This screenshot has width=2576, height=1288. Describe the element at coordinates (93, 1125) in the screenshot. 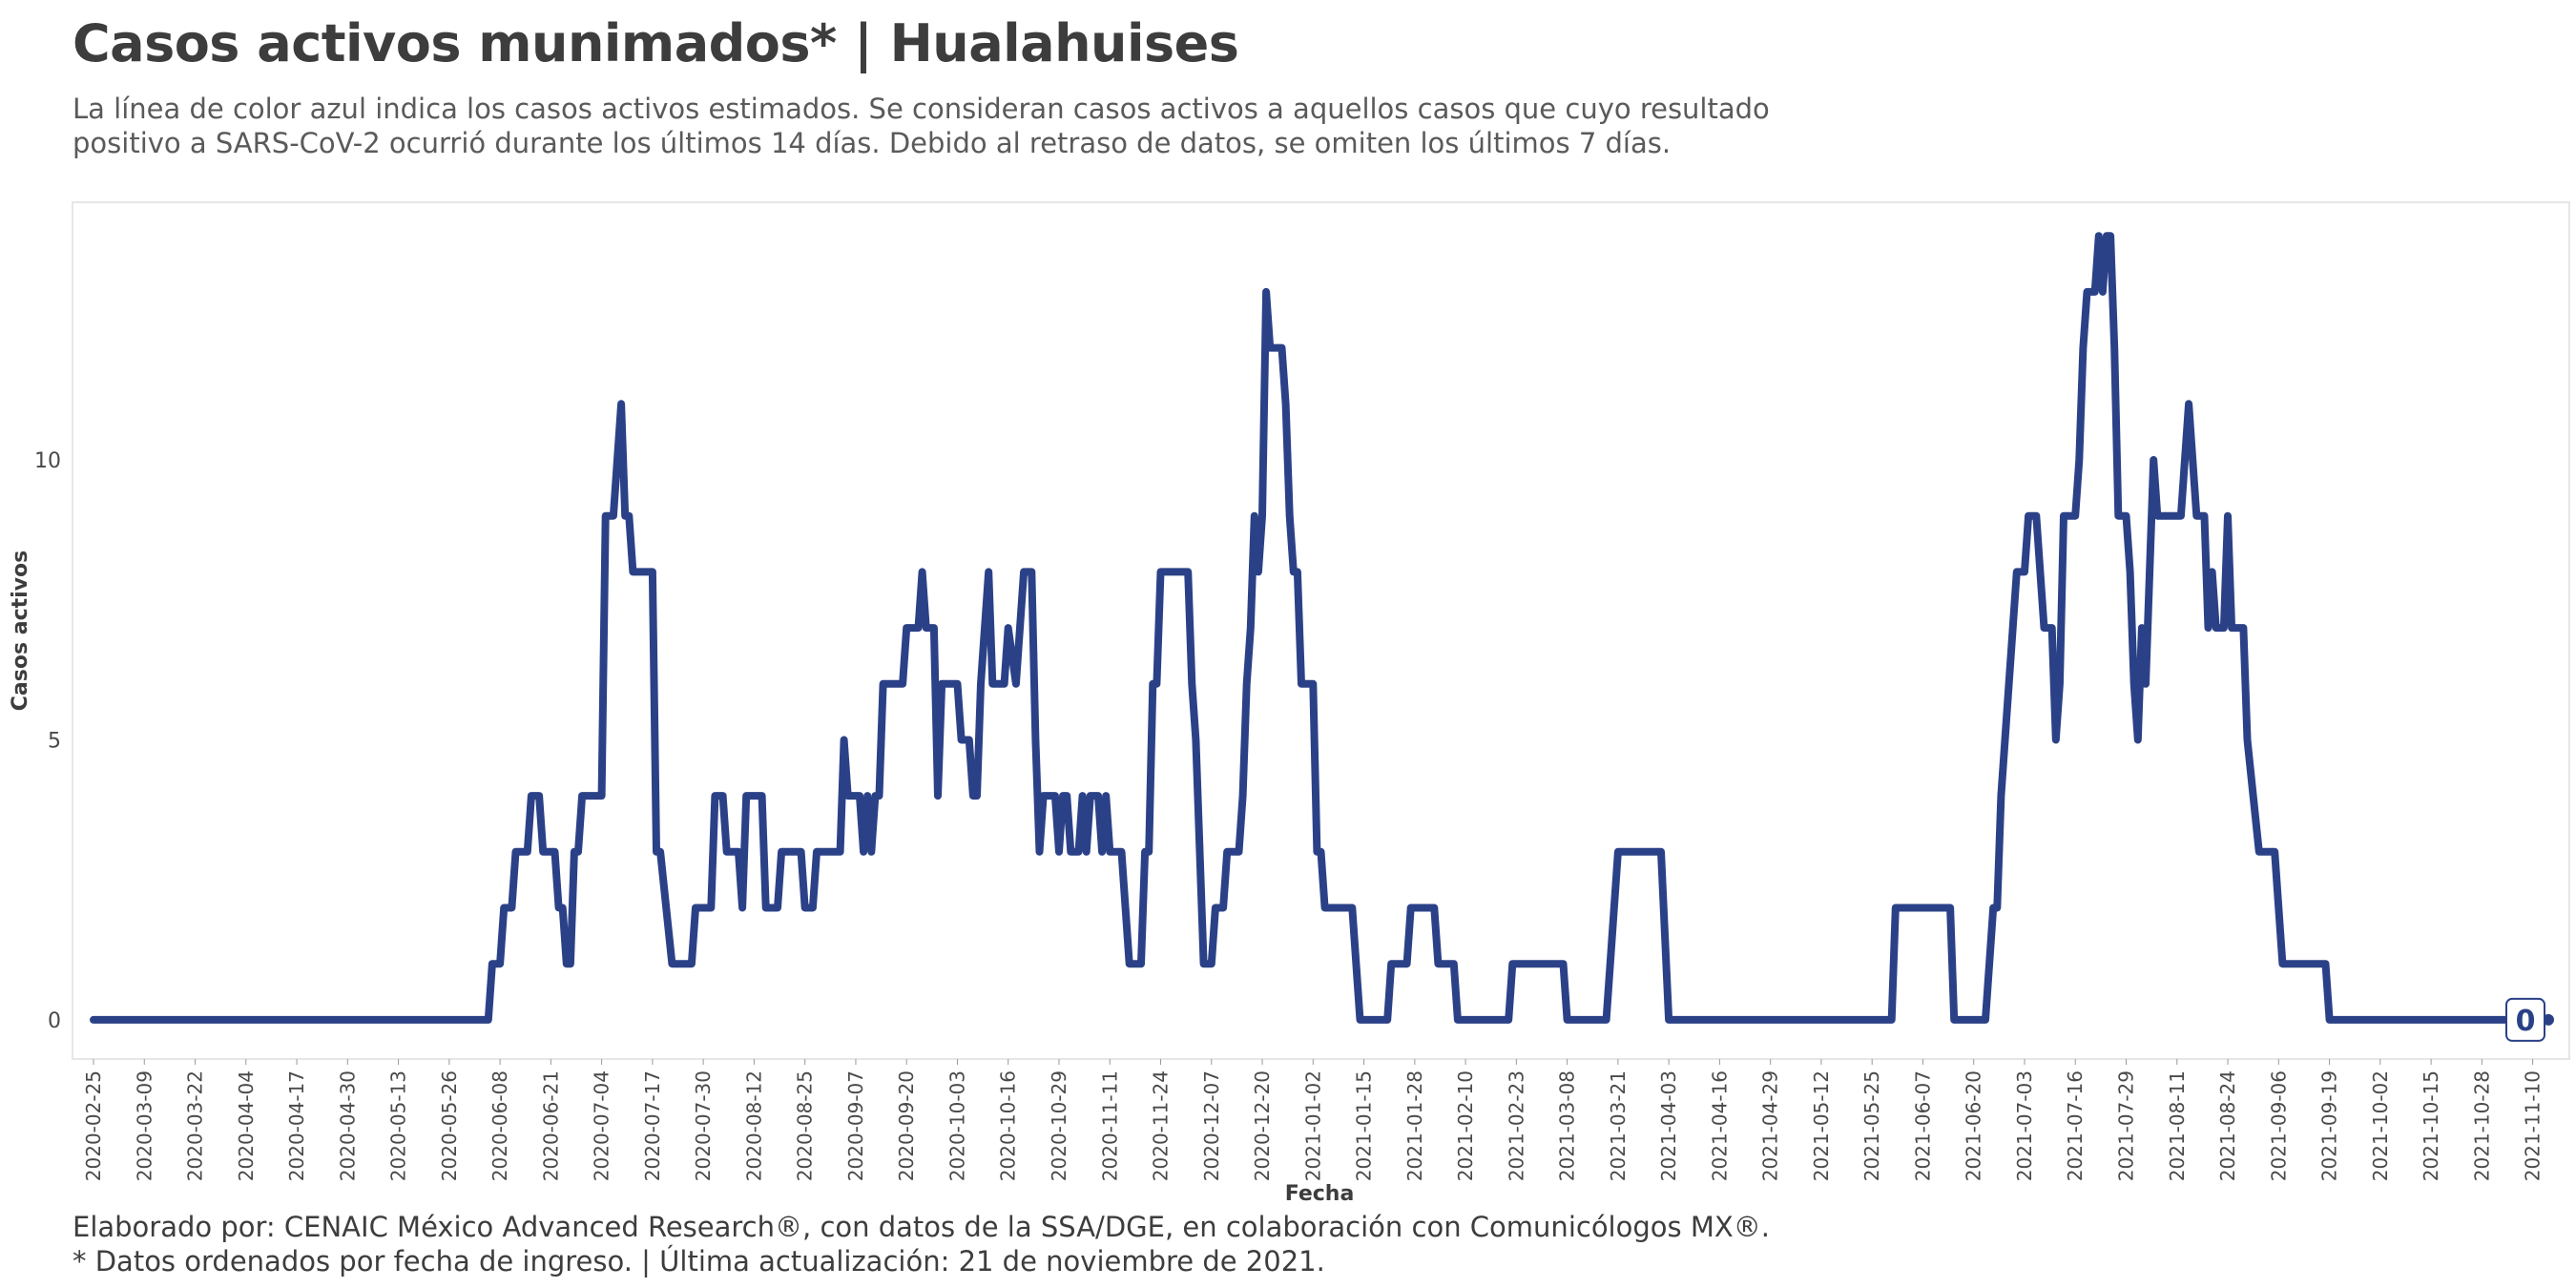

I see `x-tick-label: 2020-02-25` at that location.